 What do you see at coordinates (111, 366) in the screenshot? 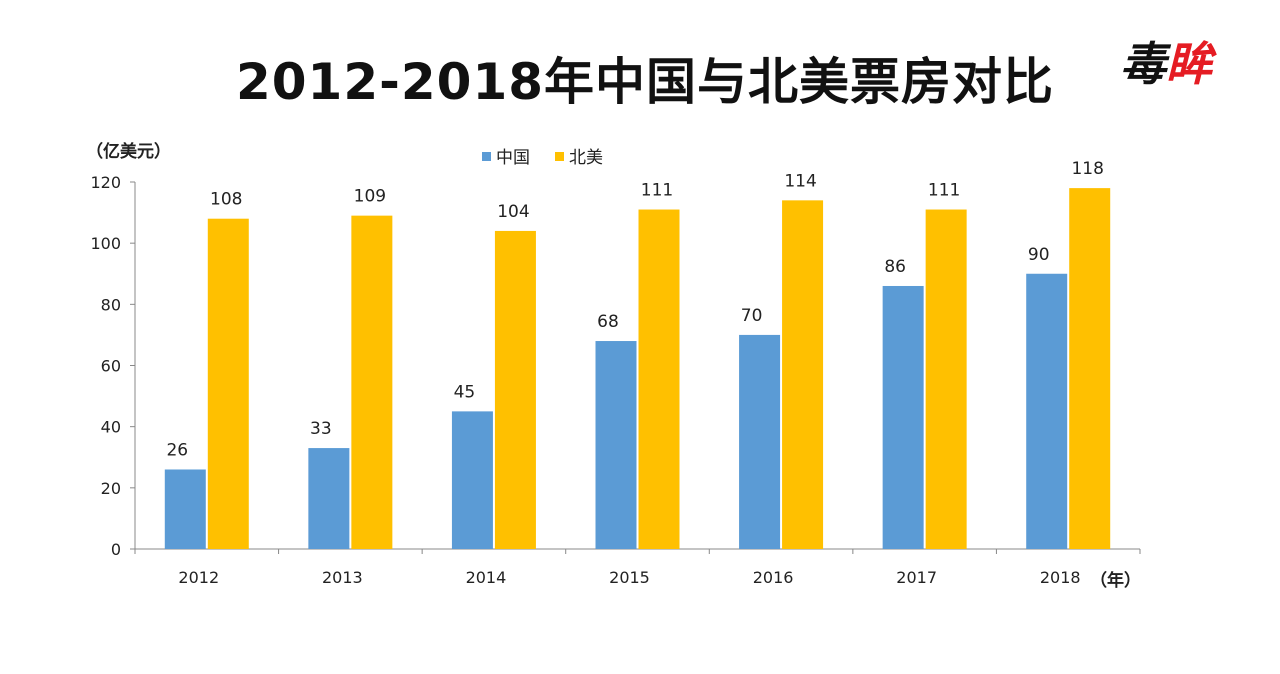
I see `y-tick-label: 60` at bounding box center [111, 366].